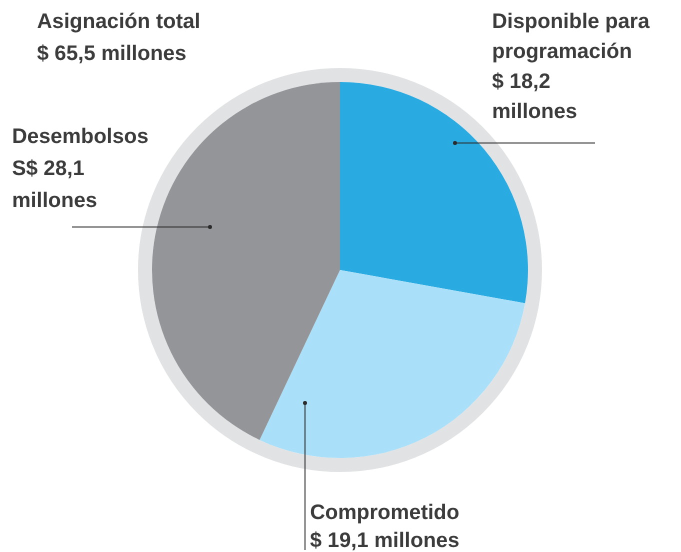 Image resolution: width=681 pixels, height=552 pixels. What do you see at coordinates (118, 22) in the screenshot?
I see `chart-title: Asignación total` at bounding box center [118, 22].